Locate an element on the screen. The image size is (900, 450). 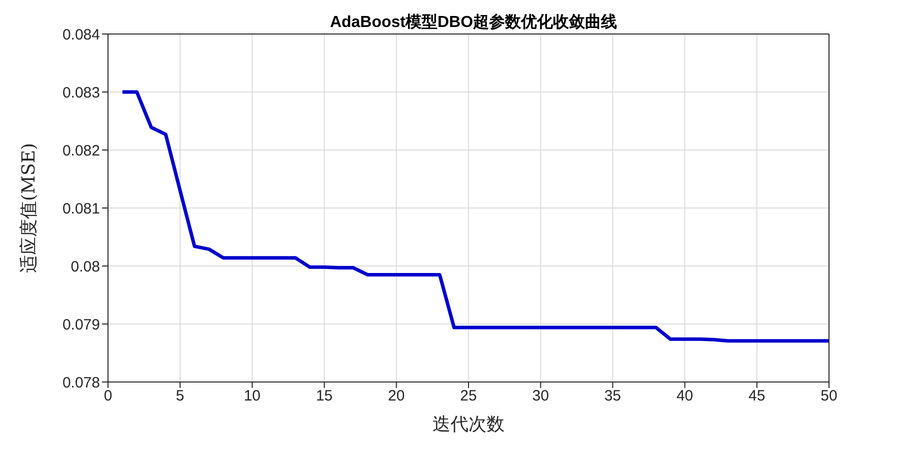
x-tick-label: 20 is located at coordinates (396, 396).